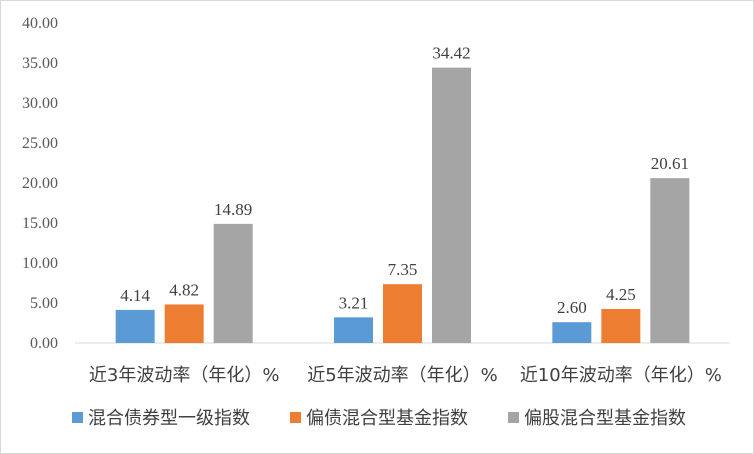 The width and height of the screenshot is (754, 454). What do you see at coordinates (354, 302) in the screenshot?
I see `data-label: 3.21` at bounding box center [354, 302].